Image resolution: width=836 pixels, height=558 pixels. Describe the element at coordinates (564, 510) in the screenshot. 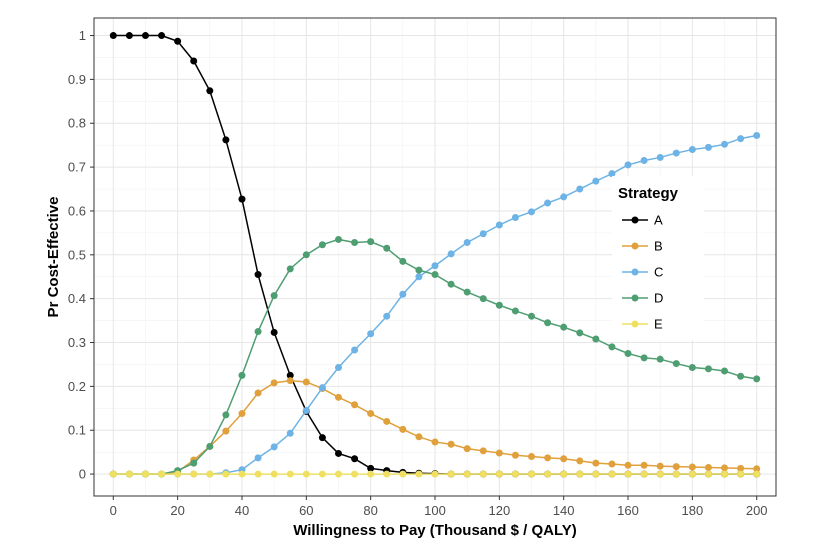

I see `x-tick-label: 140` at that location.